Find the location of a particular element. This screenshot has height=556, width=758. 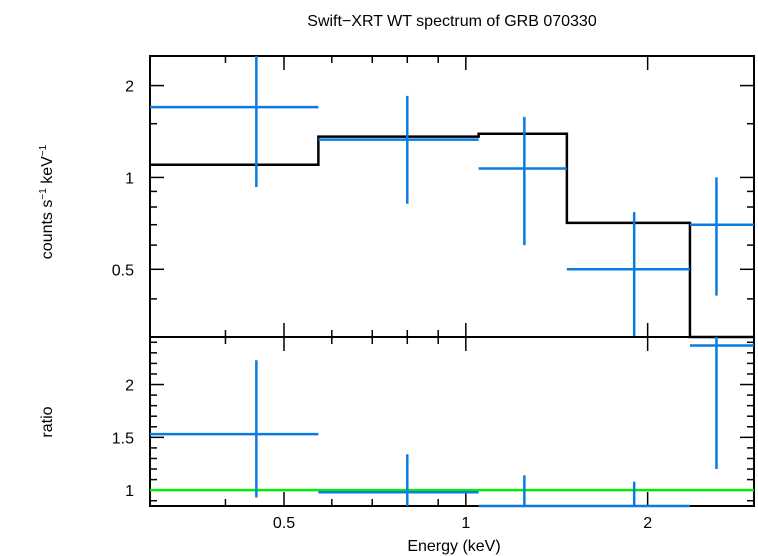

x-axis-label: Energy (keV) is located at coordinates (453, 546).